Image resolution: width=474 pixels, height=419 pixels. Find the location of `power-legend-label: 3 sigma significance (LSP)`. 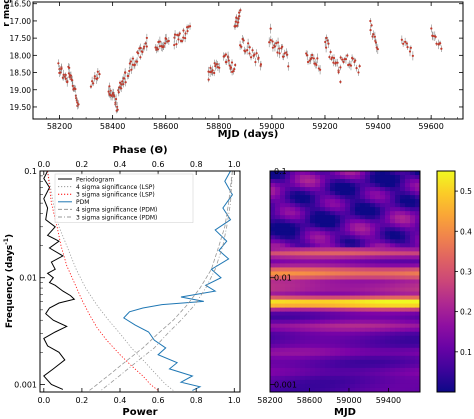

power-legend-label: 3 sigma significance (LSP) is located at coordinates (115, 195).